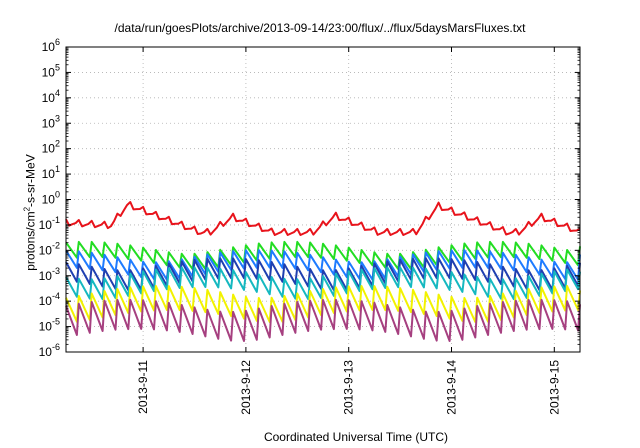  What do you see at coordinates (30, 241) in the screenshot?
I see `y-axis-label-main: protons/cm` at bounding box center [30, 241].